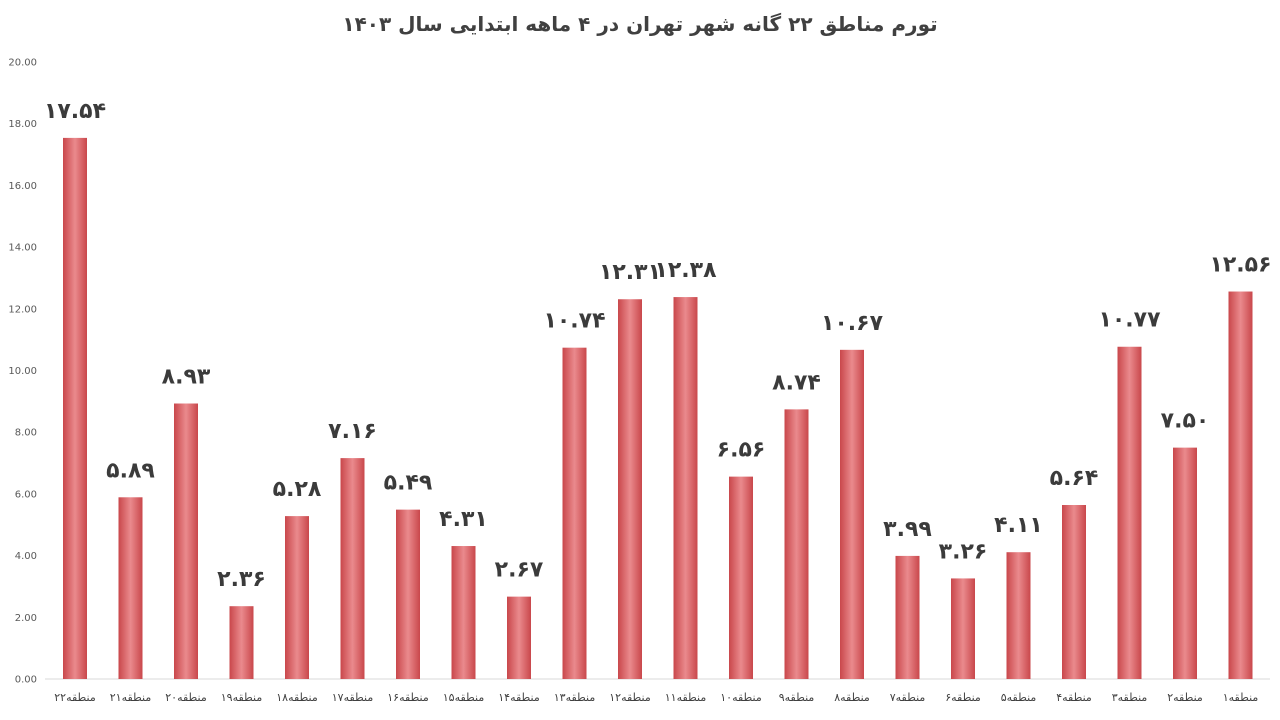 The image size is (1280, 720). Describe the element at coordinates (22, 124) in the screenshot. I see `y-tick-label-9: 18.00` at that location.